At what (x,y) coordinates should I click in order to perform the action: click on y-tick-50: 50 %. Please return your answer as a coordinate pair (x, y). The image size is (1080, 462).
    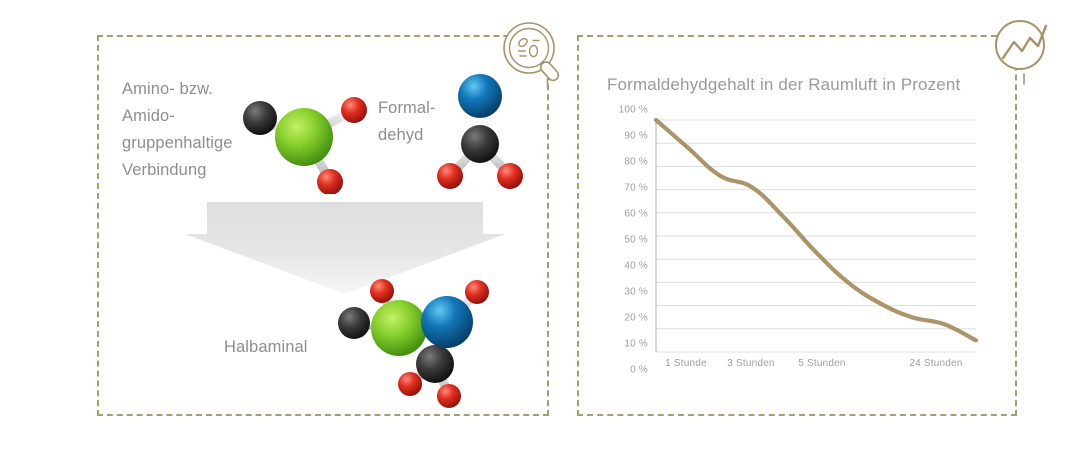
    Looking at the image, I should click on (636, 240).